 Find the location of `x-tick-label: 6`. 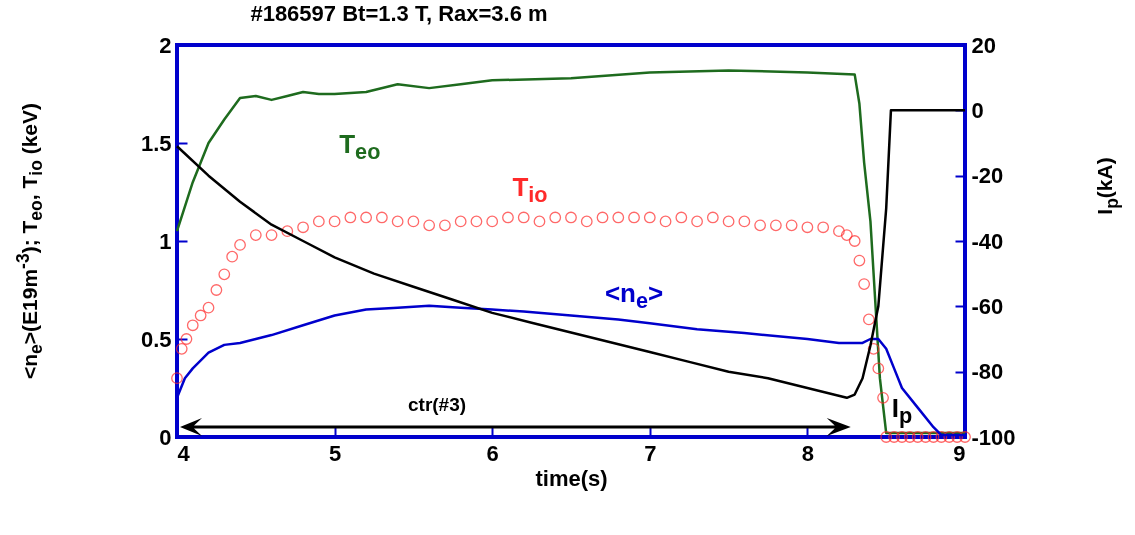

x-tick-label: 6 is located at coordinates (492, 453).